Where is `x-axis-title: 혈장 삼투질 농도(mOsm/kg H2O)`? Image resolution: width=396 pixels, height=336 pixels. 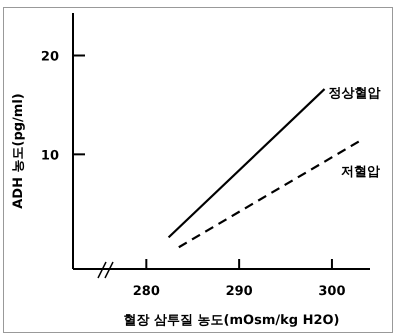 x-axis-title: 혈장 삼투질 농도(mOsm/kg H2O) is located at coordinates (231, 320).